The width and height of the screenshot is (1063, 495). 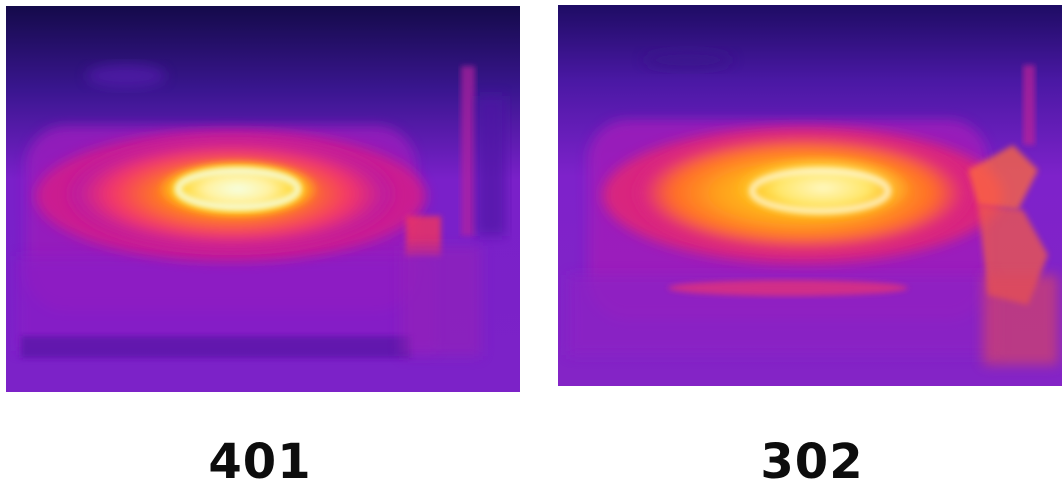 What do you see at coordinates (812, 462) in the screenshot?
I see `sample-label-302: 302` at bounding box center [812, 462].